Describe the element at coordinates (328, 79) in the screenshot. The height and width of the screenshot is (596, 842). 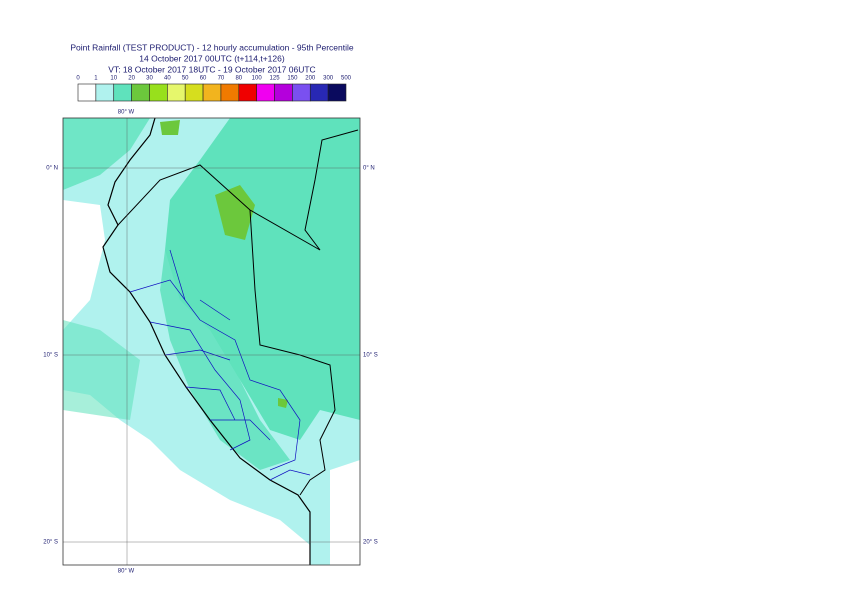
I see `colorbar-label: 300` at that location.